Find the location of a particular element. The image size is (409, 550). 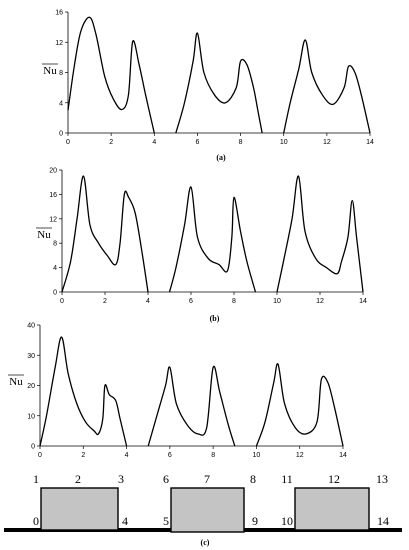

y-tick-label: 10 is located at coordinates (31, 416).